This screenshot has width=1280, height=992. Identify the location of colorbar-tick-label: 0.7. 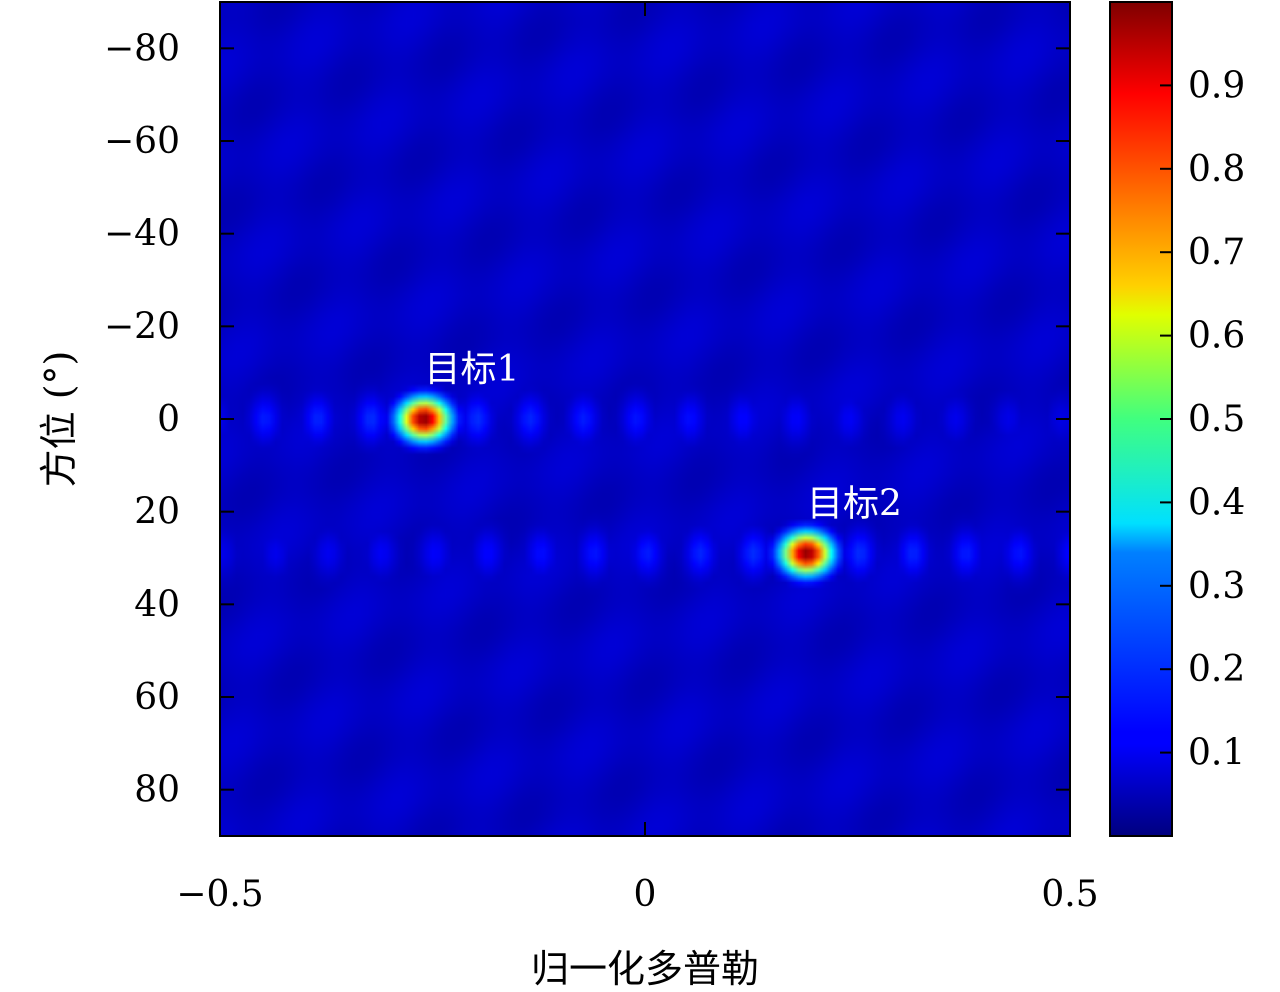
(1216, 252).